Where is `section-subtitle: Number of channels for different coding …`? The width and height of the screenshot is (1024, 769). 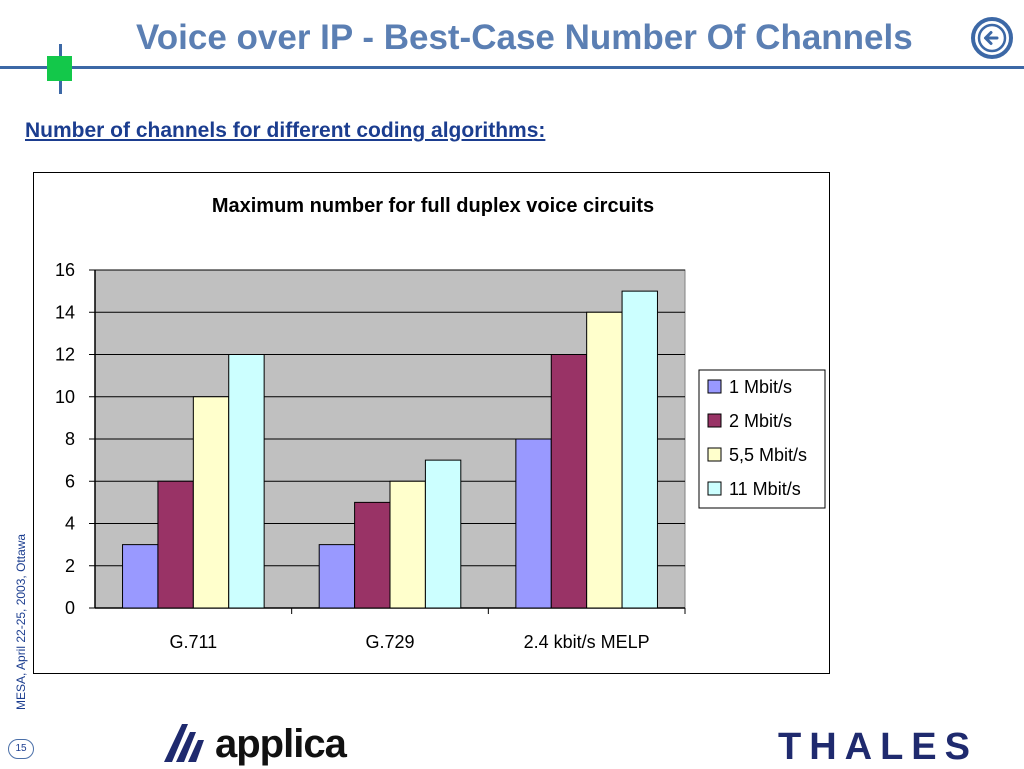 section-subtitle: Number of channels for different coding … is located at coordinates (285, 130).